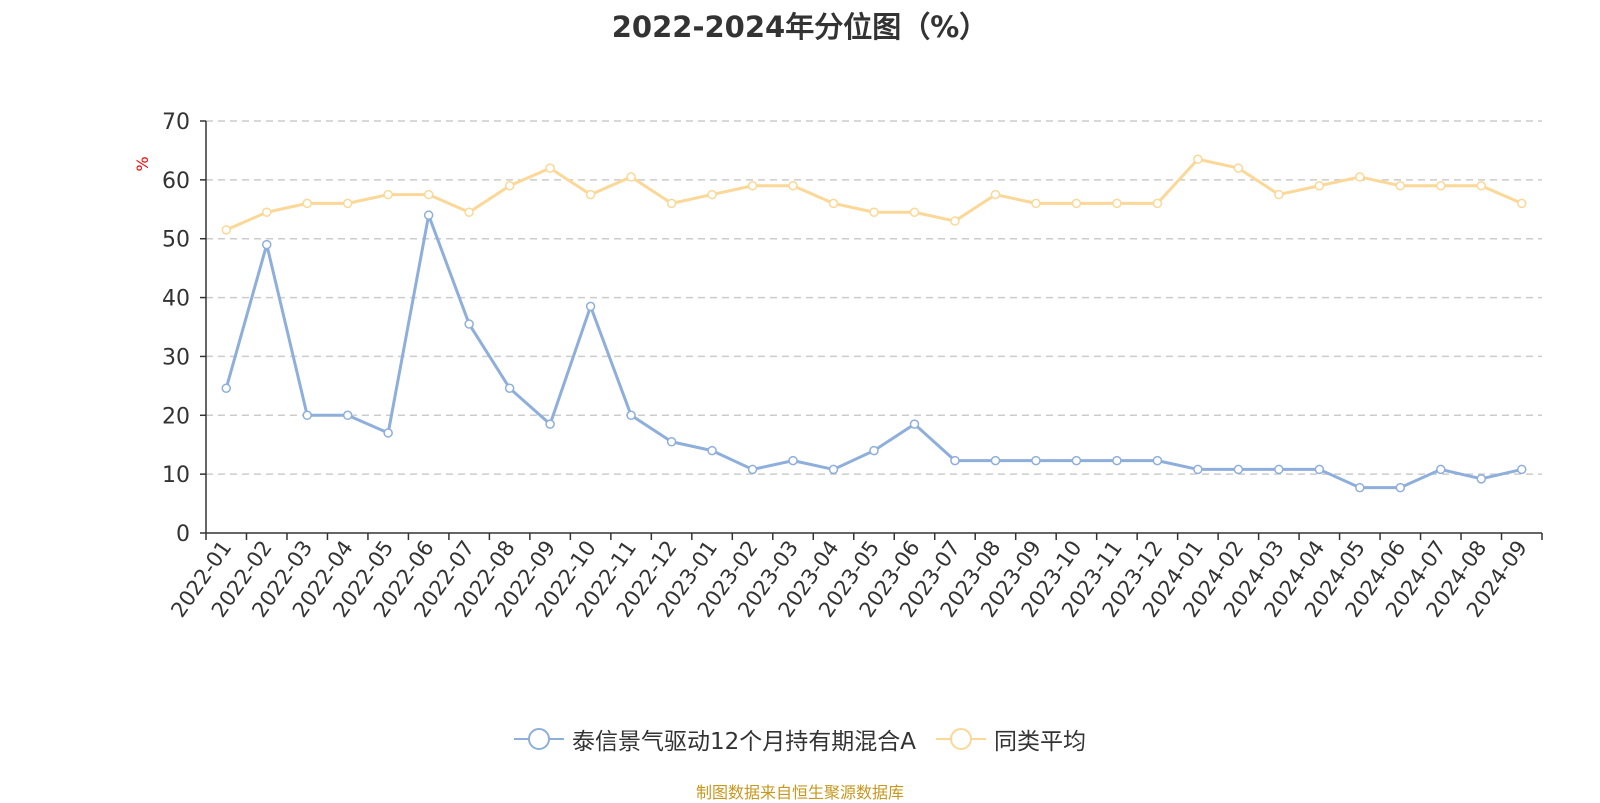 The height and width of the screenshot is (803, 1600). Describe the element at coordinates (1040, 742) in the screenshot. I see `legend-label-average: 同类平均` at that location.